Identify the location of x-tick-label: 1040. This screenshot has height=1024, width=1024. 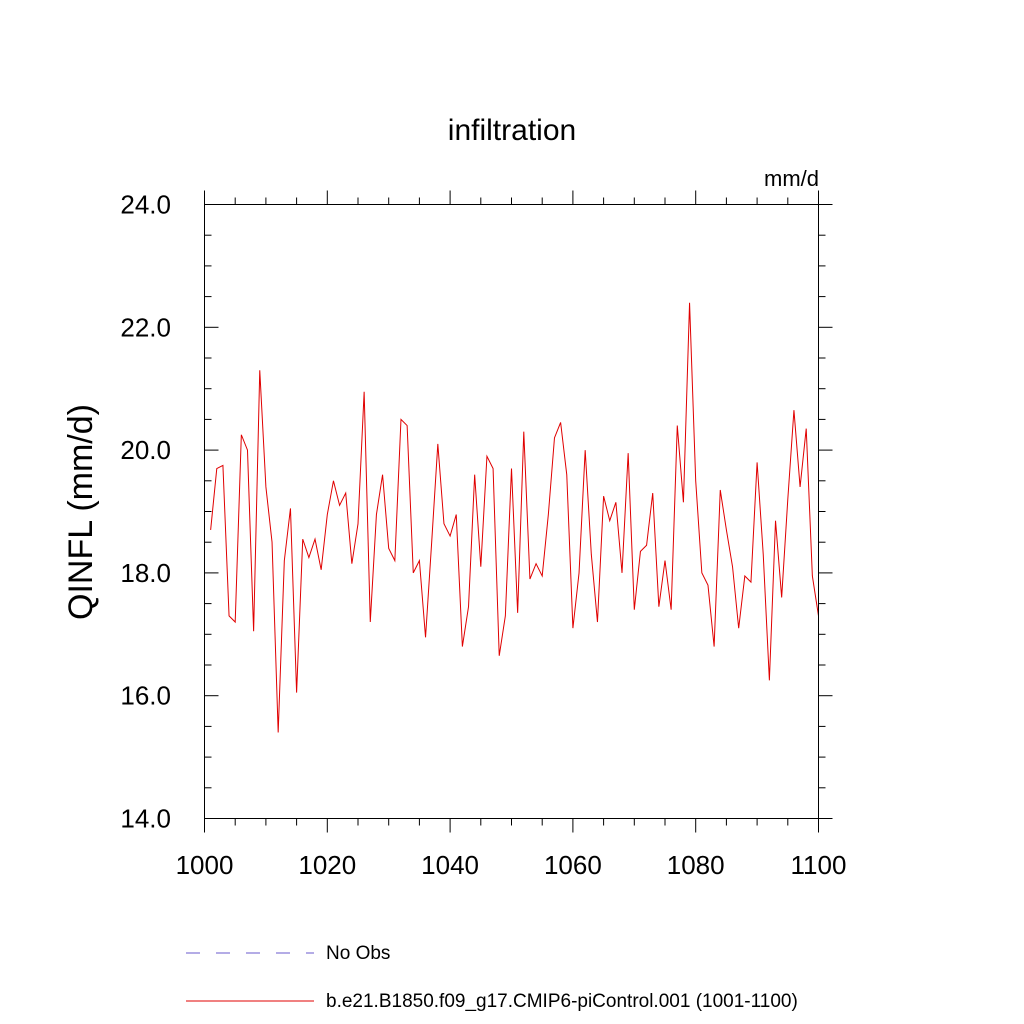
(450, 865).